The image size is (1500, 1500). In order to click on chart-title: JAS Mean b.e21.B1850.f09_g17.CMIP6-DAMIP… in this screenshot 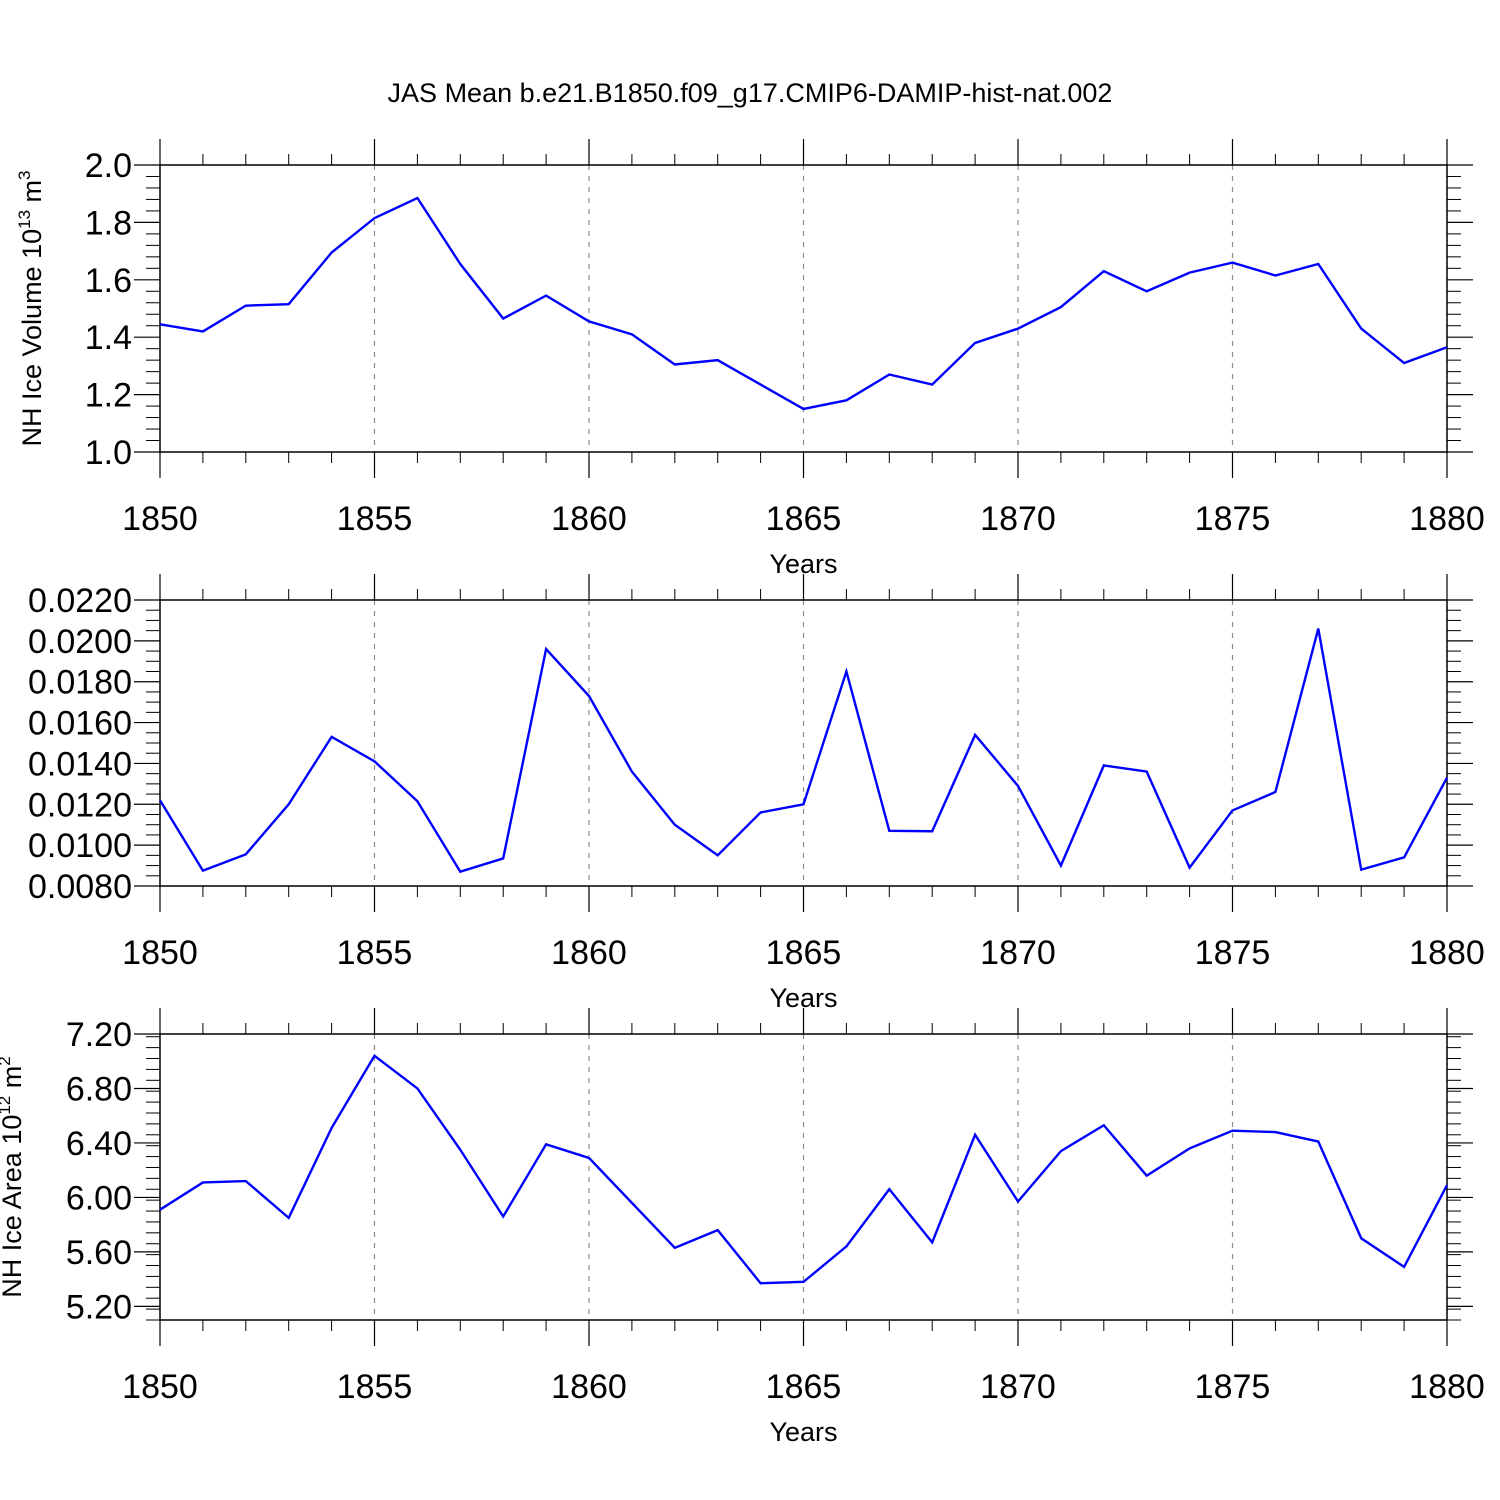, I will do `click(750, 93)`.